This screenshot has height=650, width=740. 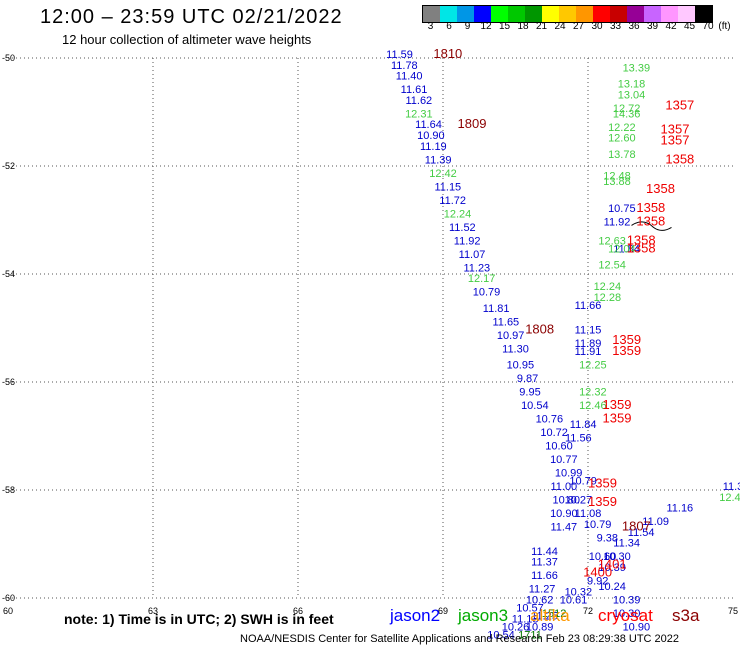 What do you see at coordinates (597, 582) in the screenshot?
I see `data-label-jason2: 9.92` at bounding box center [597, 582].